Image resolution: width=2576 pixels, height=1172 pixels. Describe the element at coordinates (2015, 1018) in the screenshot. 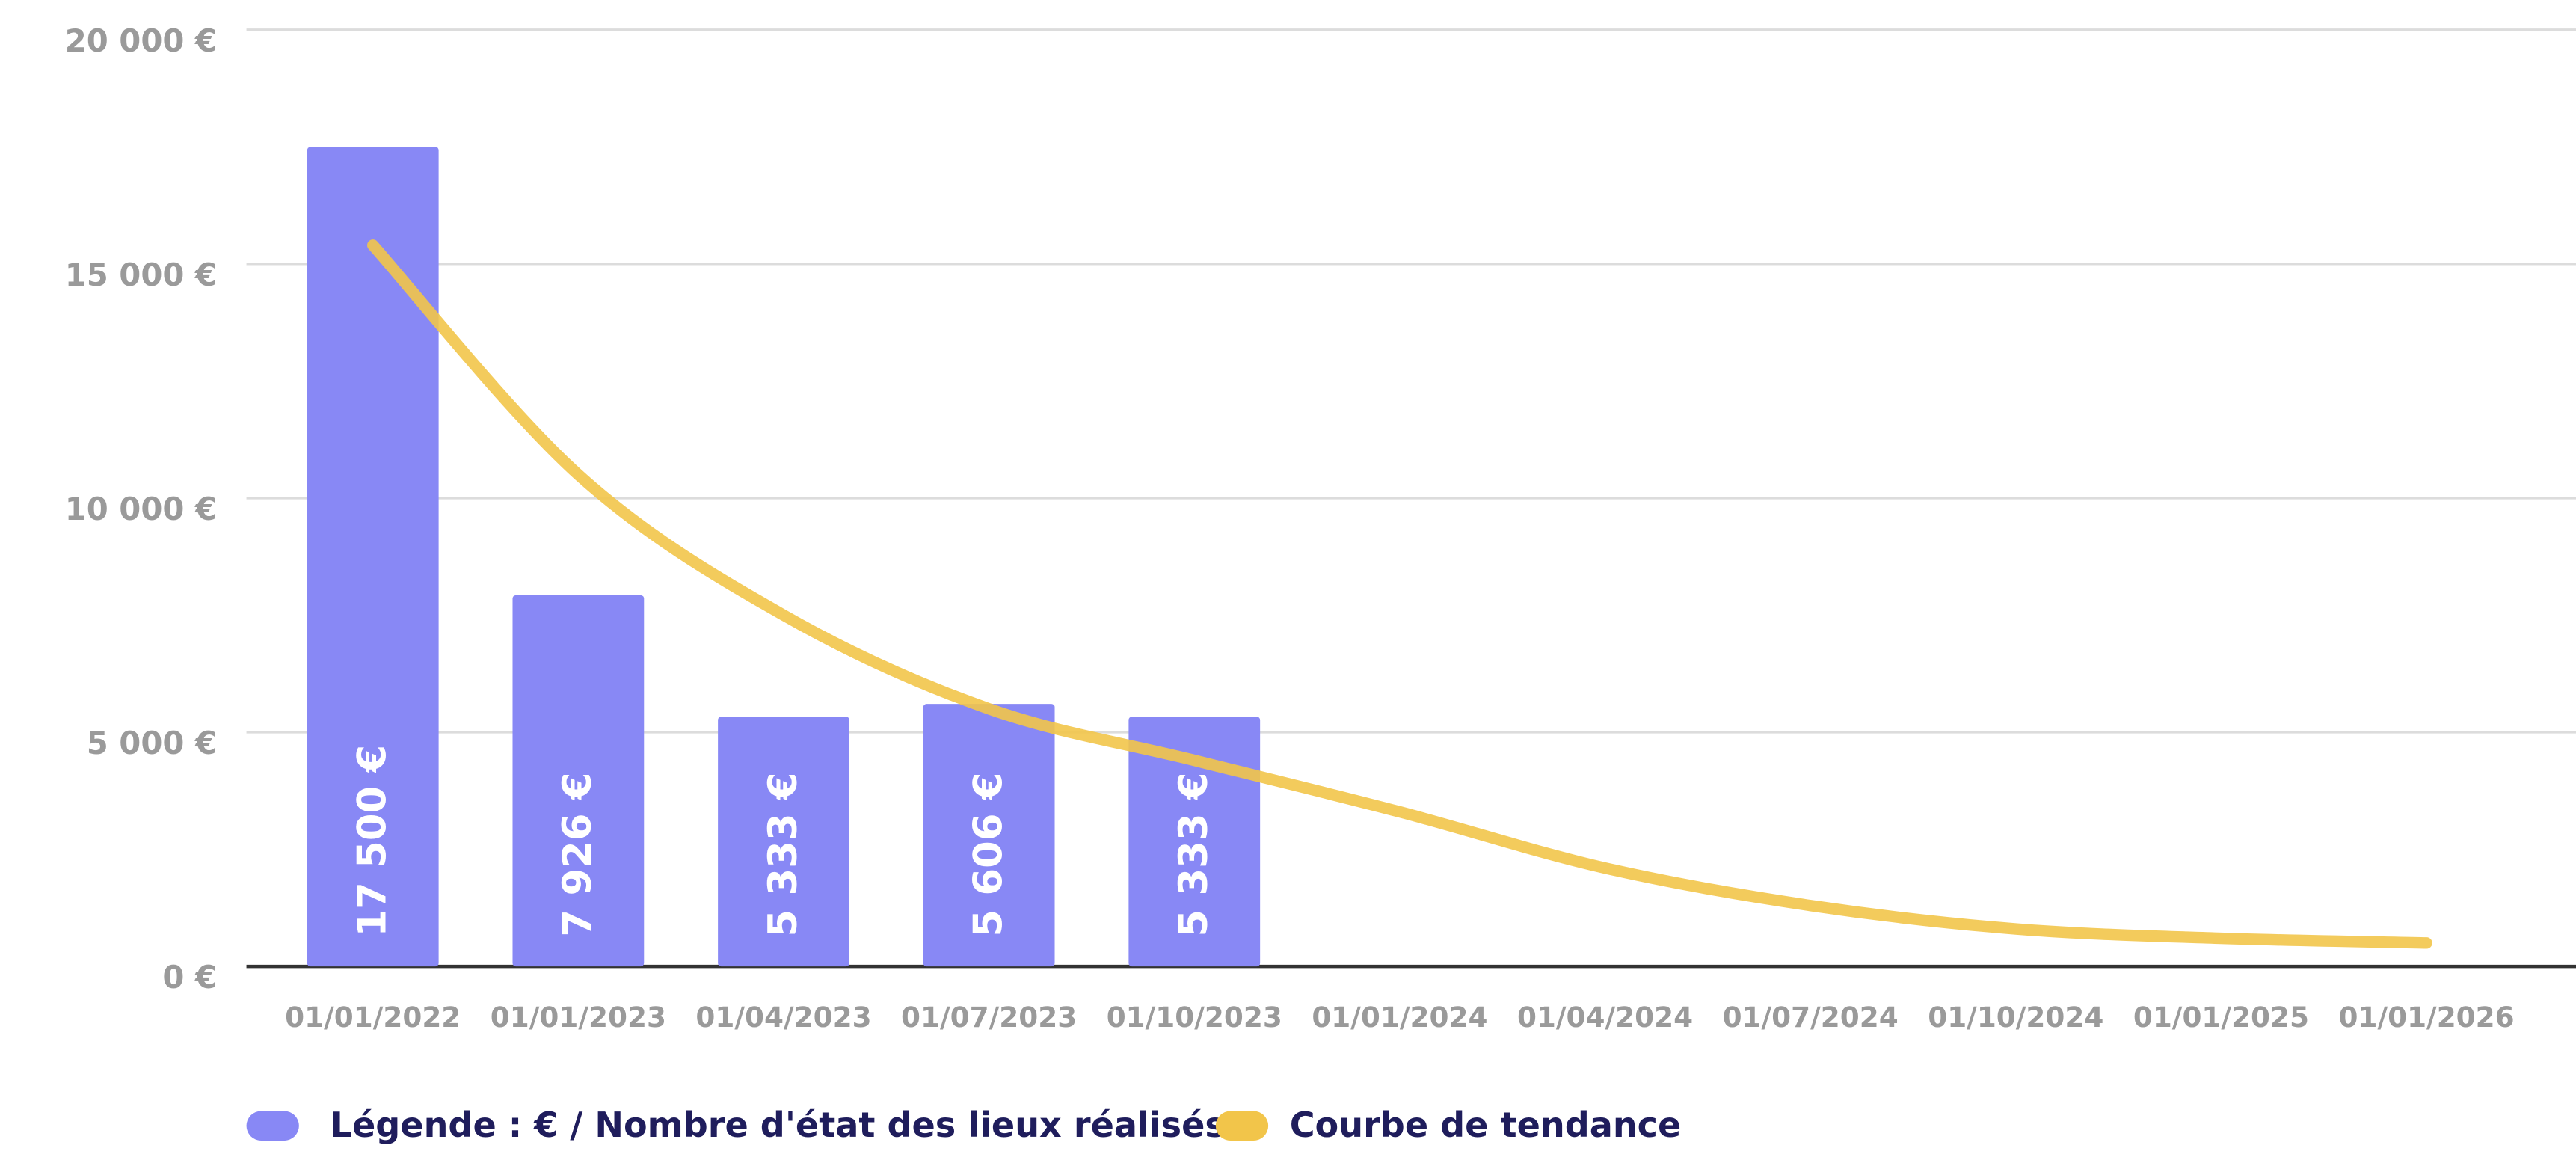

I see `x-tick-label: 01/10/2024` at that location.